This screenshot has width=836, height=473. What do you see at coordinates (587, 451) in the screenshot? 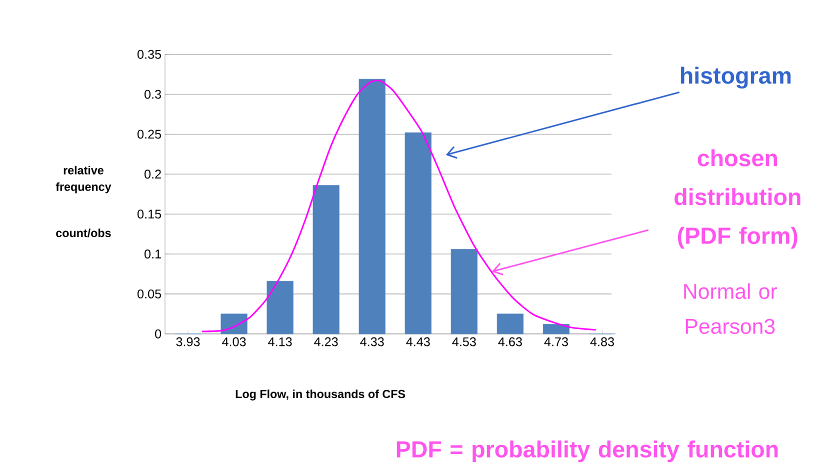
I see `text: PDF = probability density function` at bounding box center [587, 451].